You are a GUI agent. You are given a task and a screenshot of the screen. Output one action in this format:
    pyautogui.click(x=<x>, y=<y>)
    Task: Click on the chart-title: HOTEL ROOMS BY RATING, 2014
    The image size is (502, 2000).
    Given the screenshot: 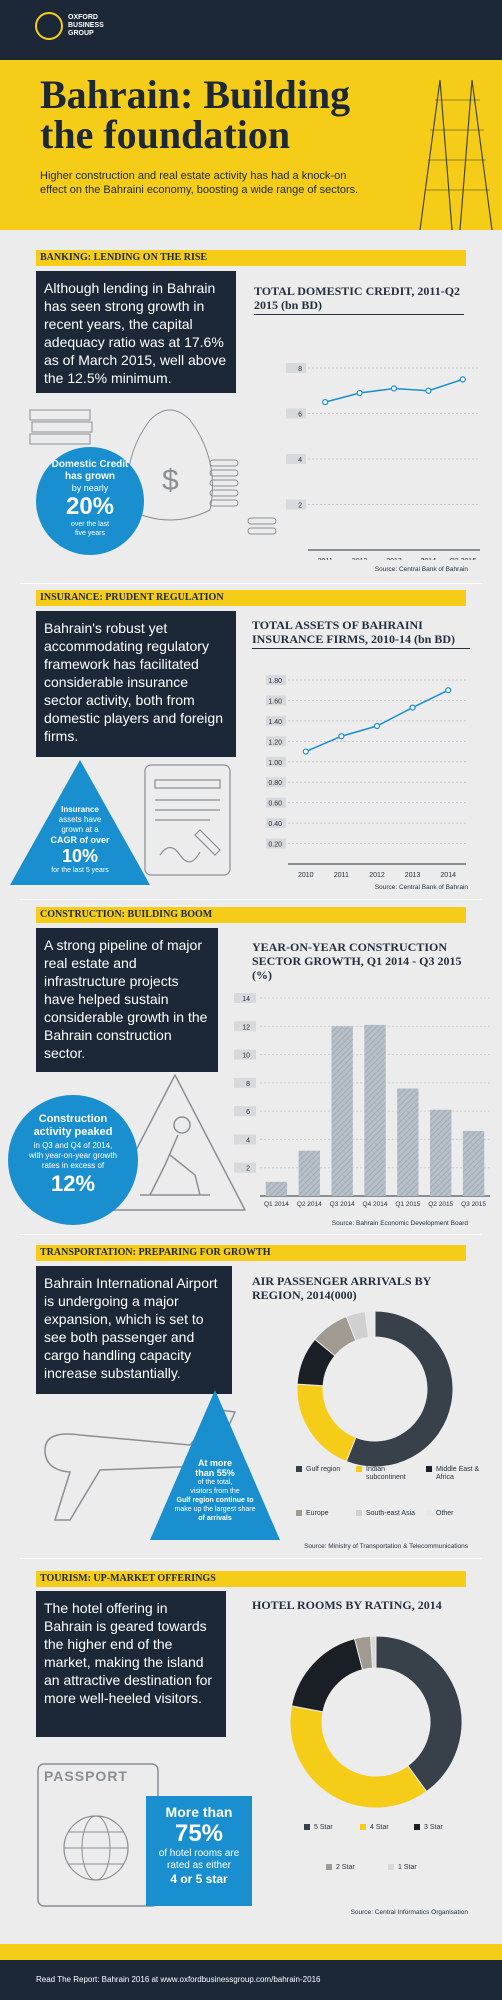 What is the action you would take?
    pyautogui.click(x=347, y=1605)
    